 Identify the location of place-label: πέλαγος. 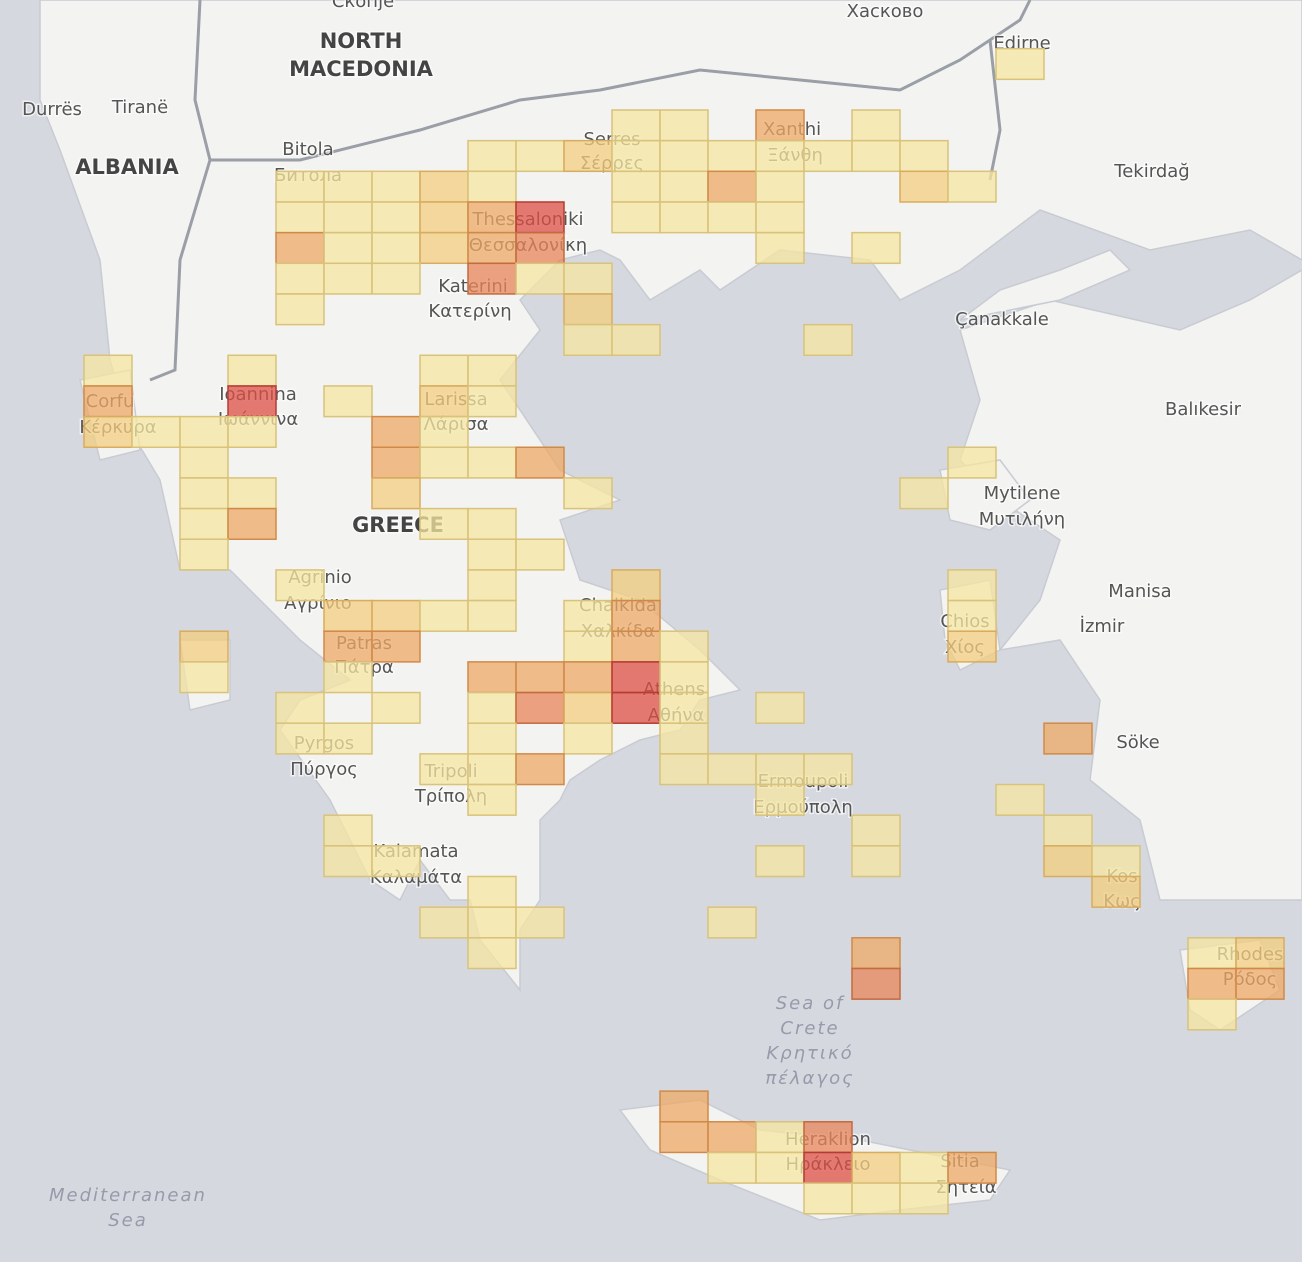
(809, 1078).